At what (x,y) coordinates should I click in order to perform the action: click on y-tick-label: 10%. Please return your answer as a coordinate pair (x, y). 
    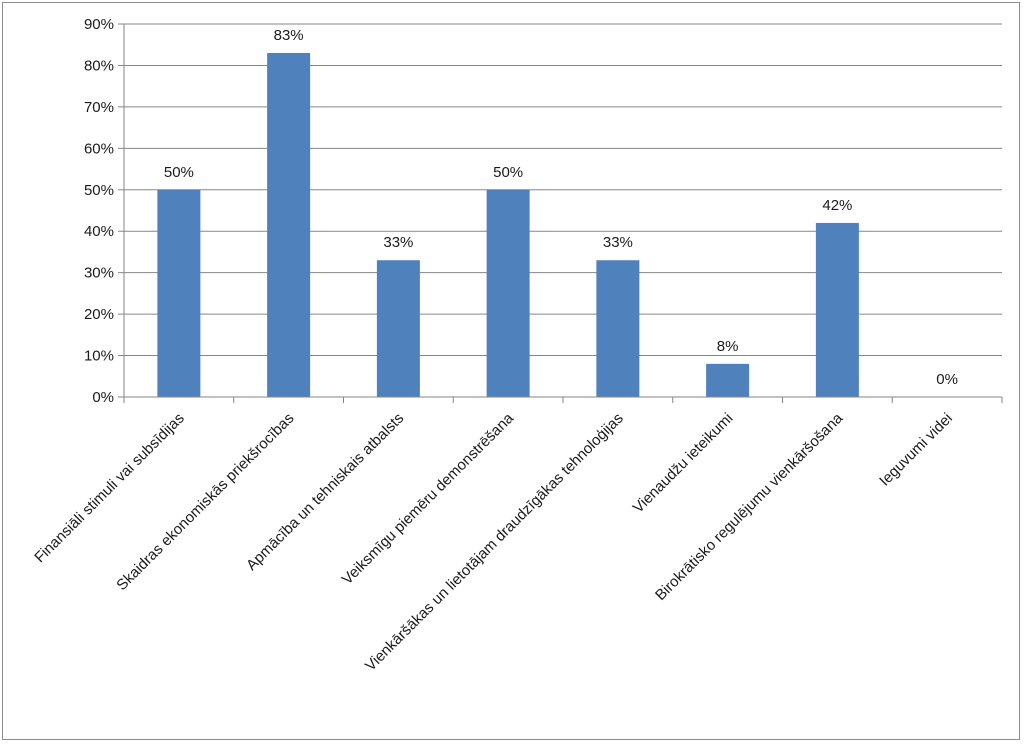
    Looking at the image, I should click on (99, 356).